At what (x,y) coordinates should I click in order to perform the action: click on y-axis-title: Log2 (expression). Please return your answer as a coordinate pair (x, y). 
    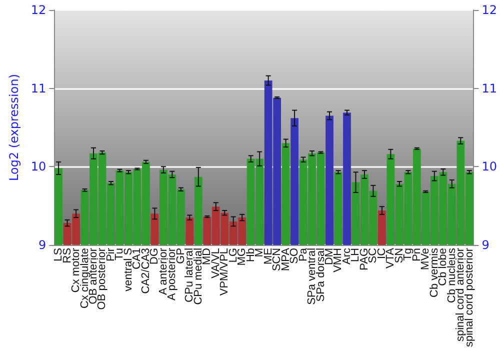
    Looking at the image, I should click on (14, 127).